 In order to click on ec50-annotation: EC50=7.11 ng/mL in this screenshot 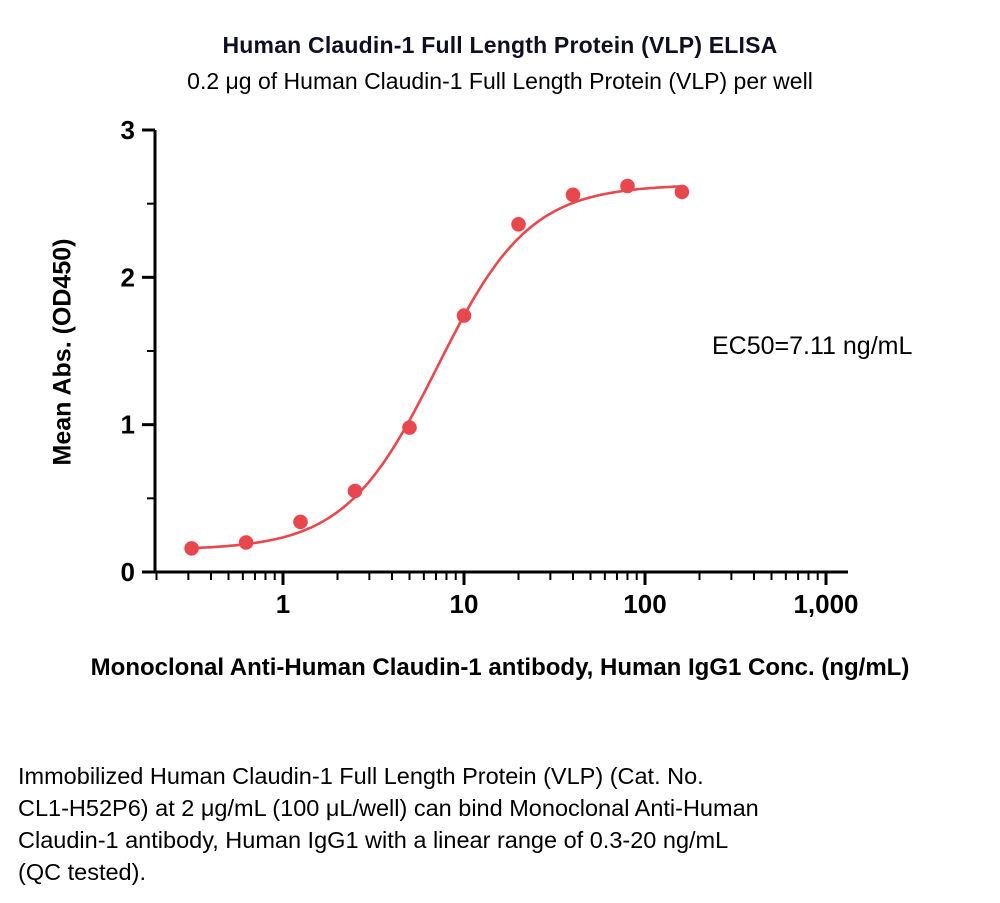, I will do `click(812, 346)`.